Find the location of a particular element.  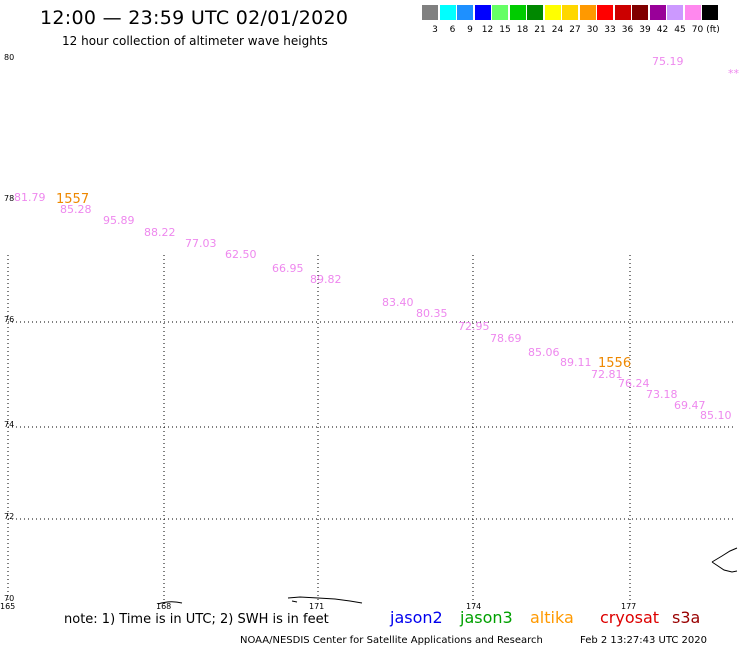

wave-height-value: ** is located at coordinates (734, 73).